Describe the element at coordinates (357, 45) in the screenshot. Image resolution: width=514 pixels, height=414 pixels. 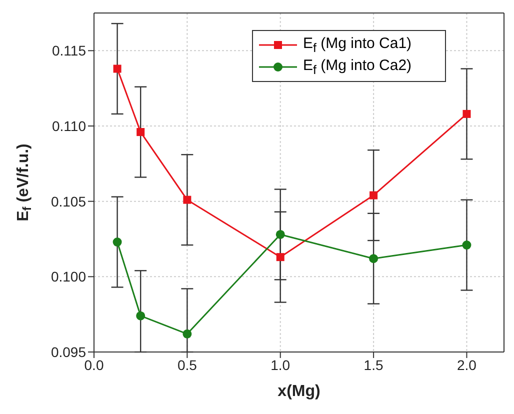
I see `legend-label: E$_{f}$ (Mg into Ca1)` at that location.